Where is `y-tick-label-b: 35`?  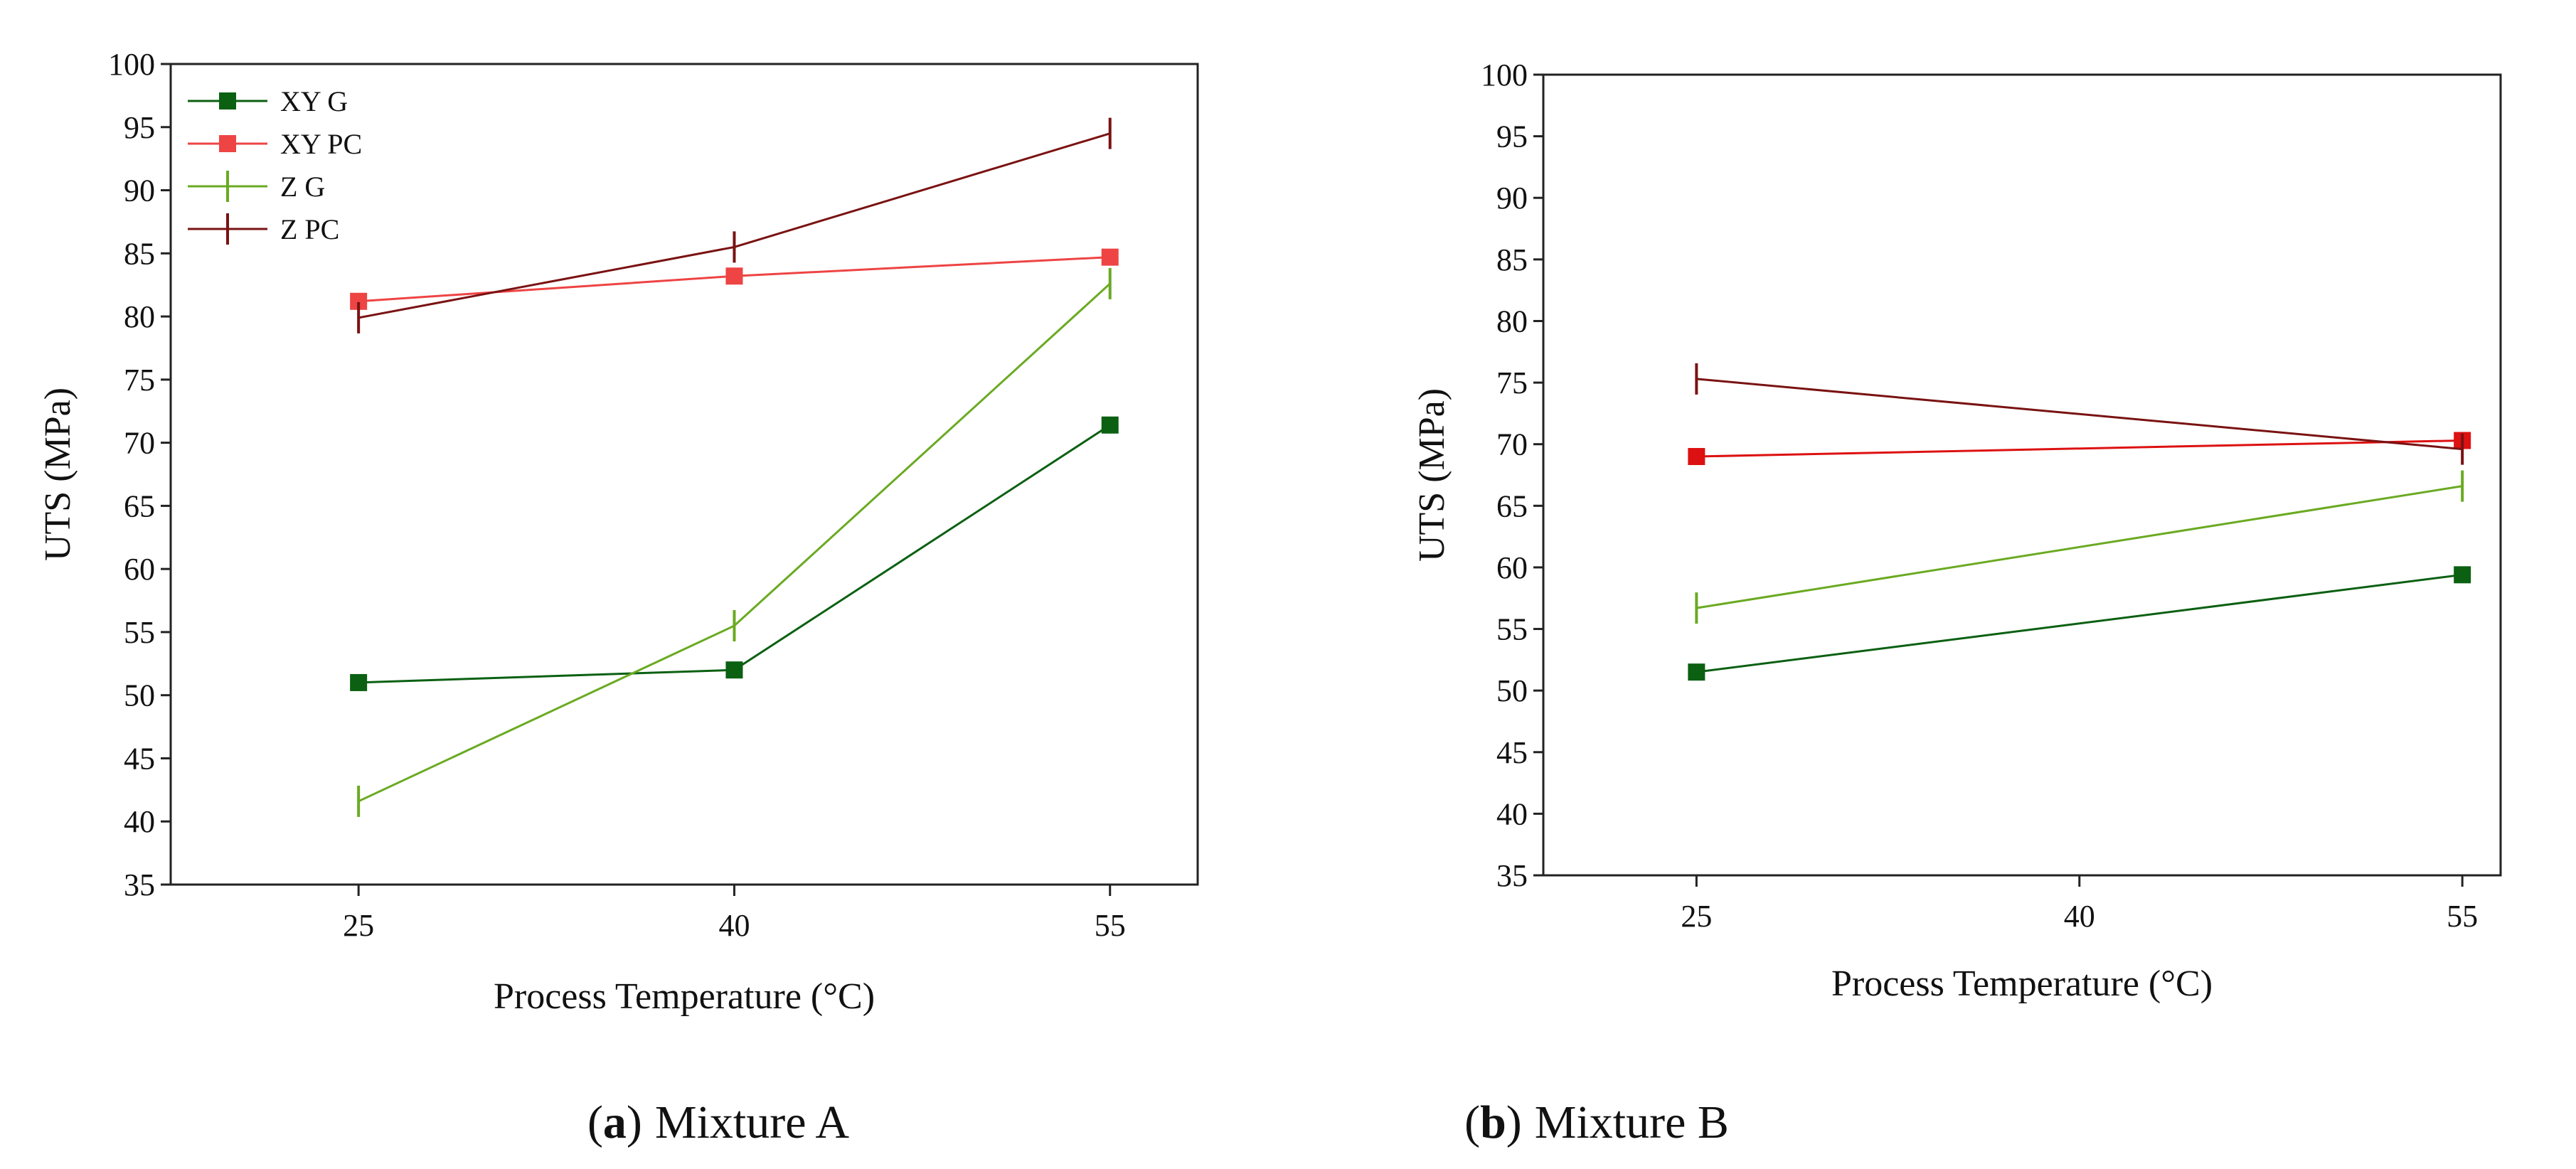
y-tick-label-b: 35 is located at coordinates (1512, 876).